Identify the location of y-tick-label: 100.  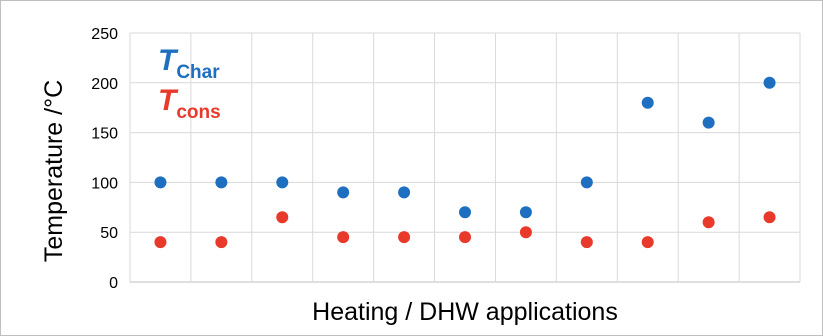
(104, 183).